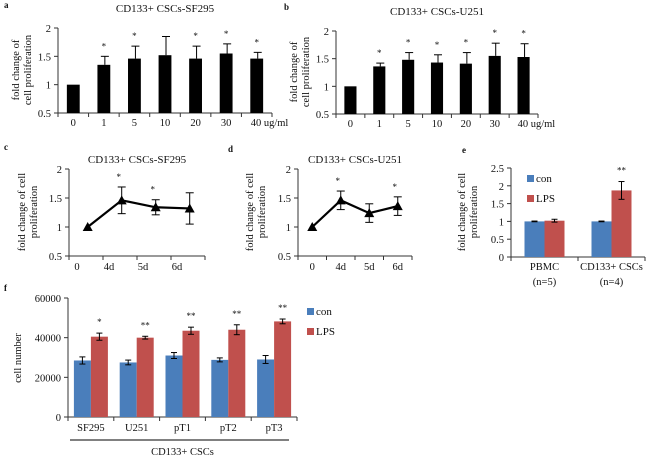  I want to click on x-tick-label: pT2, so click(228, 428).